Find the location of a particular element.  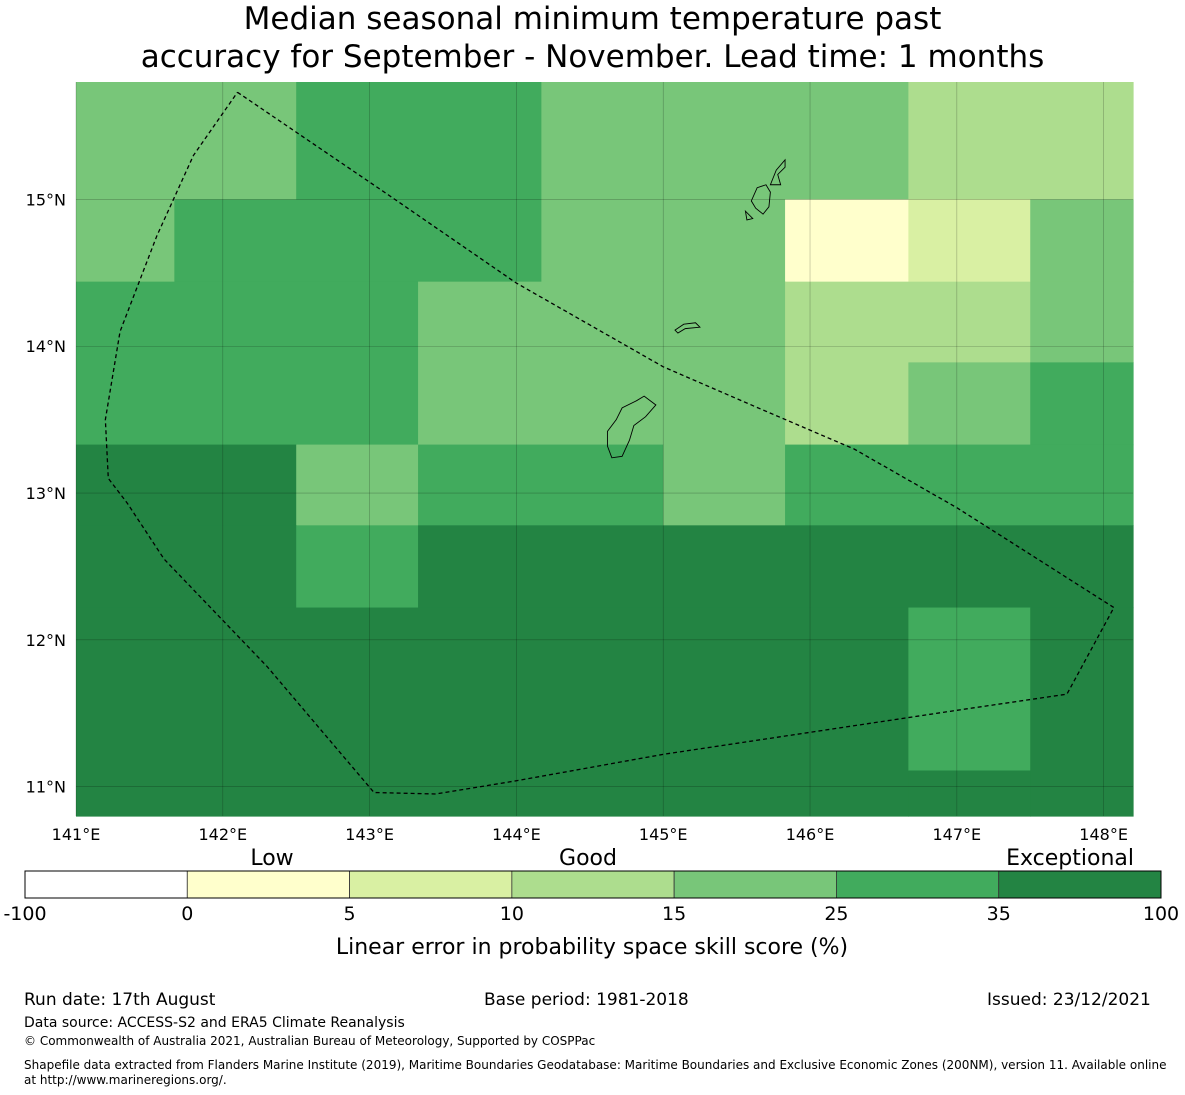

lat-tick-label: 11°N is located at coordinates (46, 787).